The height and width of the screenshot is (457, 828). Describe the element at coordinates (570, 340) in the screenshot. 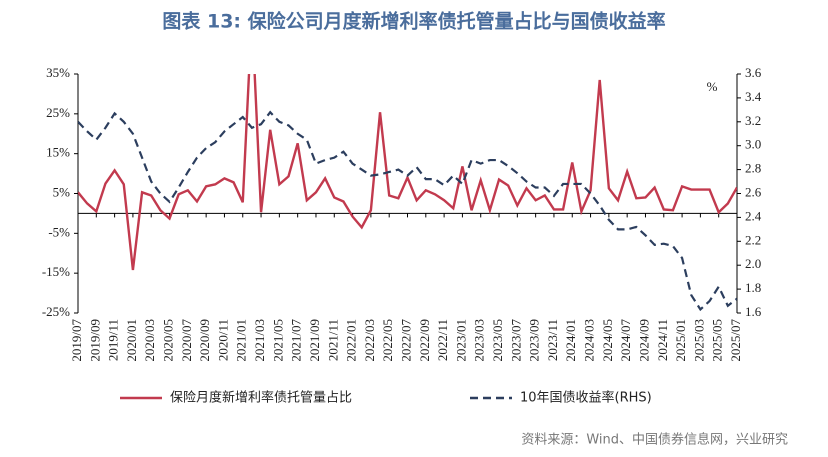

I see `x-tick-label: 2024/01` at that location.